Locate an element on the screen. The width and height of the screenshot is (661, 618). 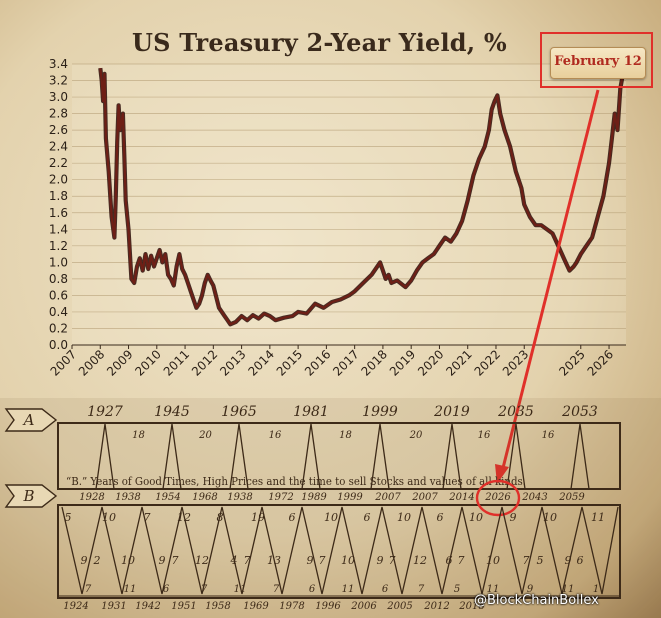
row-b-year: 1928 is located at coordinates (91, 497).